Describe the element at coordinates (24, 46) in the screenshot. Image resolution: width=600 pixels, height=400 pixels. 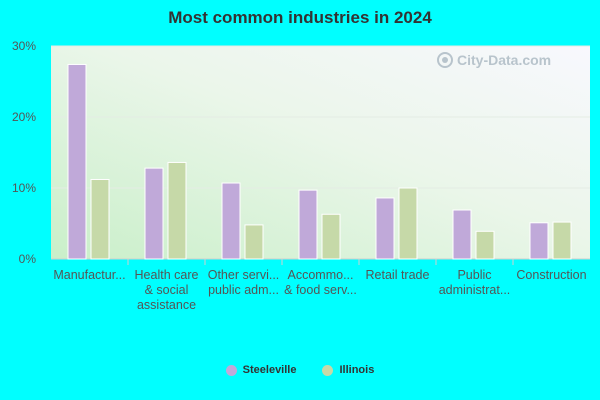
I see `y-tick-label: 30%` at that location.